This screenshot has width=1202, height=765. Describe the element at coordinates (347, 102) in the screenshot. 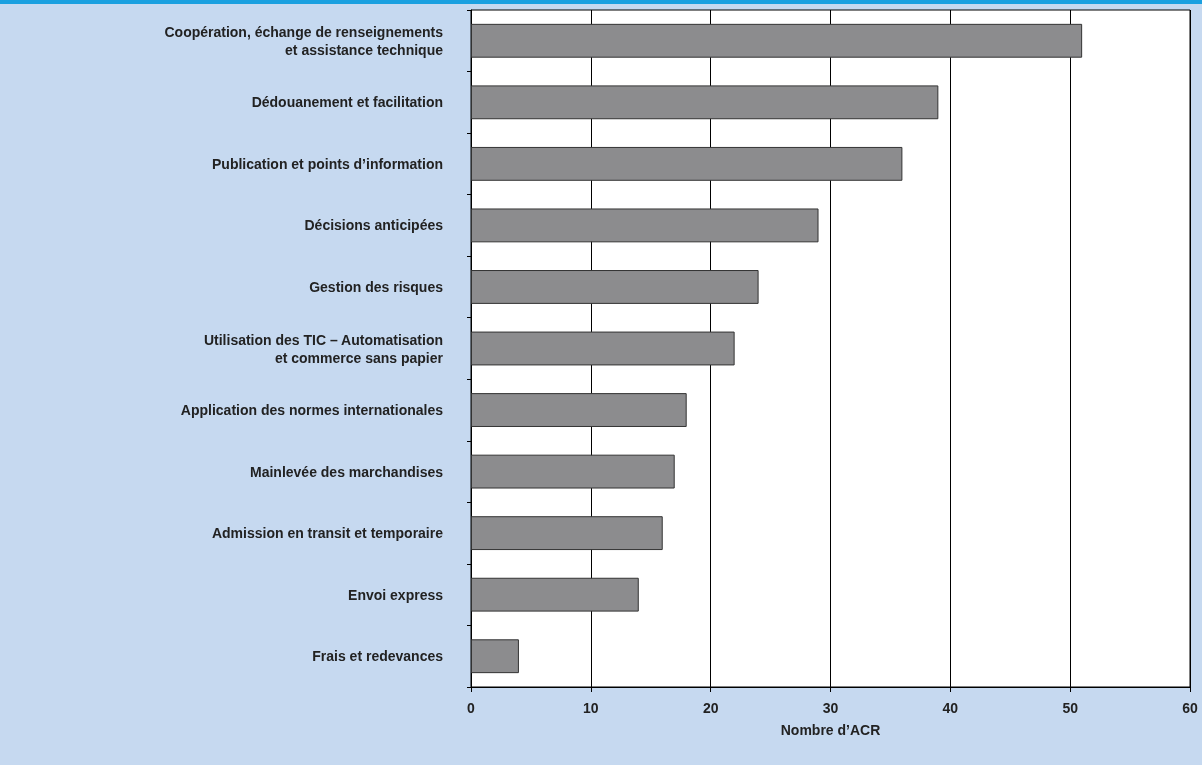

I see `y-tick-label: Dédouanement et facilitation` at that location.